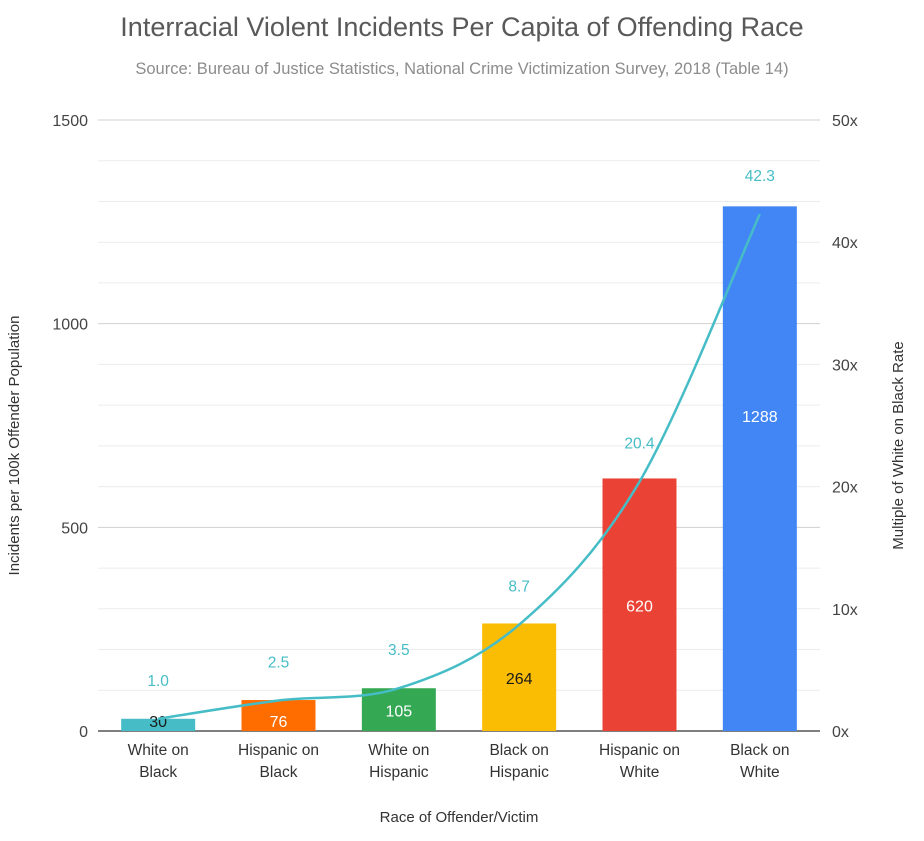  What do you see at coordinates (639, 444) in the screenshot?
I see `multiple-data-label: 20.4` at bounding box center [639, 444].